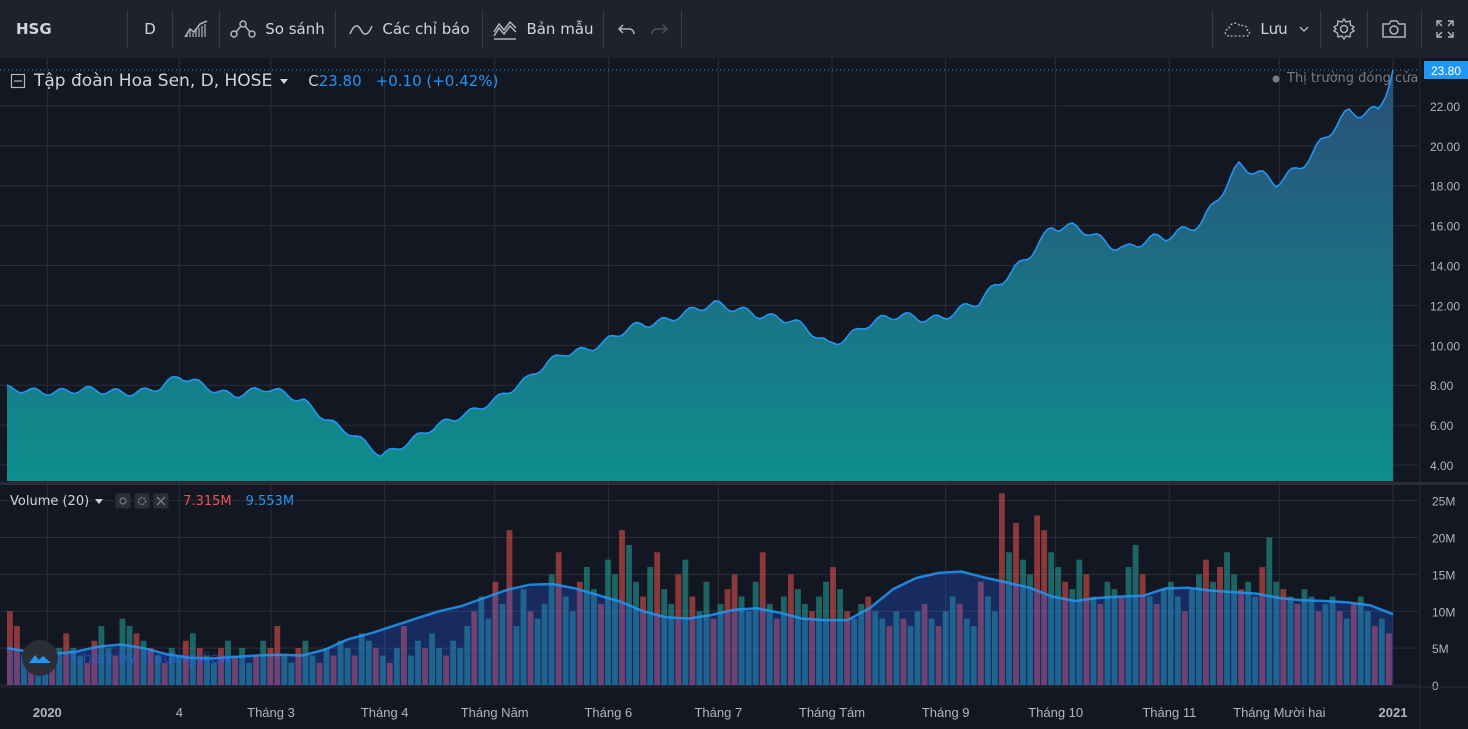 Image resolution: width=1468 pixels, height=729 pixels. What do you see at coordinates (277, 29) in the screenshot?
I see `compare-button: So sánh` at bounding box center [277, 29].